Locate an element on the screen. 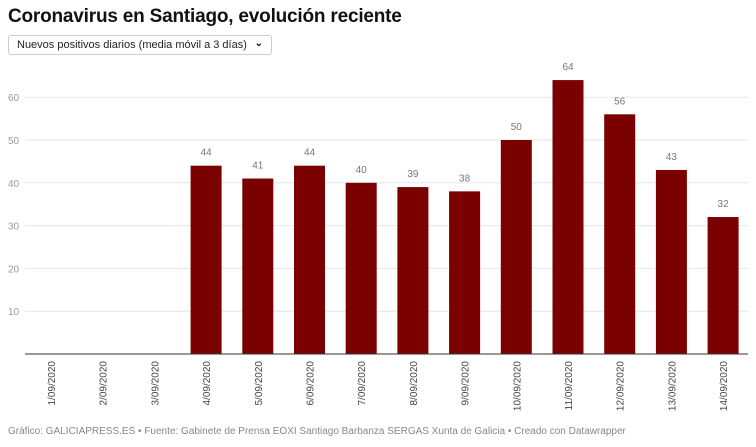 The image size is (756, 447). chevron-down-icon: ⌄ is located at coordinates (259, 43).